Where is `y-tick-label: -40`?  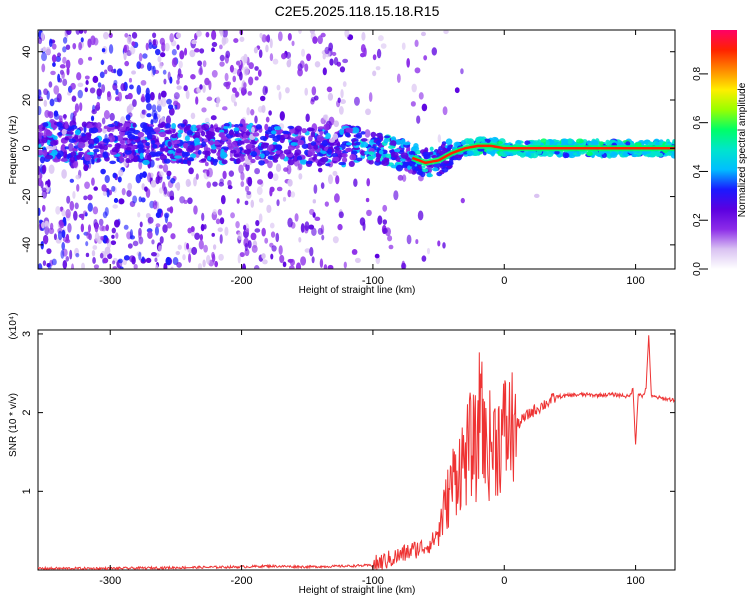 y-tick-label: -40 is located at coordinates (27, 245).